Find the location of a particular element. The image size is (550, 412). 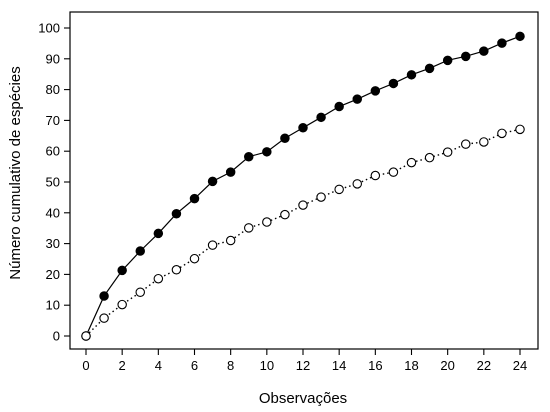

y-tick-label: 80 is located at coordinates (53, 89).